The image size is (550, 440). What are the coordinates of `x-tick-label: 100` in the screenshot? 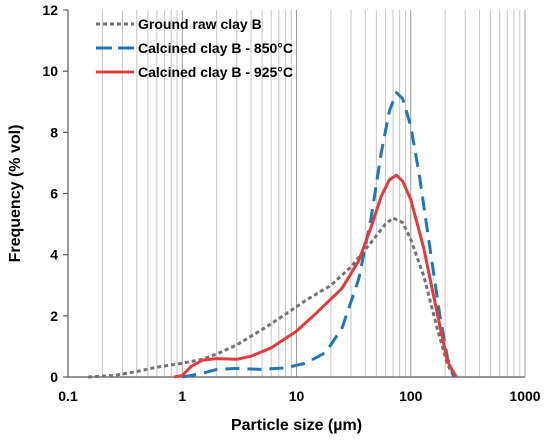 It's located at (411, 396).